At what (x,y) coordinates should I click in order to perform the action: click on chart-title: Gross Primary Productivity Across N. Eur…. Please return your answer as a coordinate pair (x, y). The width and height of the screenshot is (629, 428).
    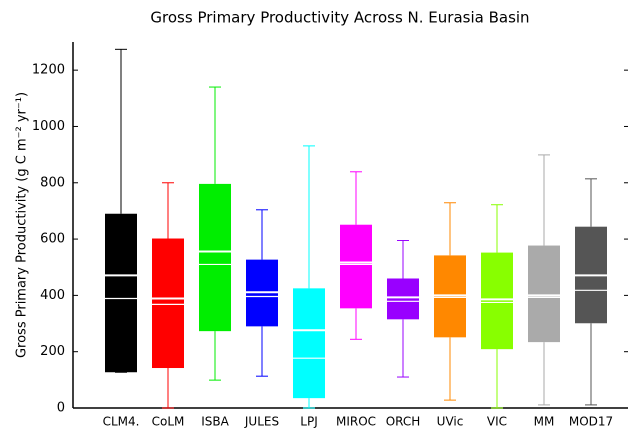
    Looking at the image, I should click on (339, 18).